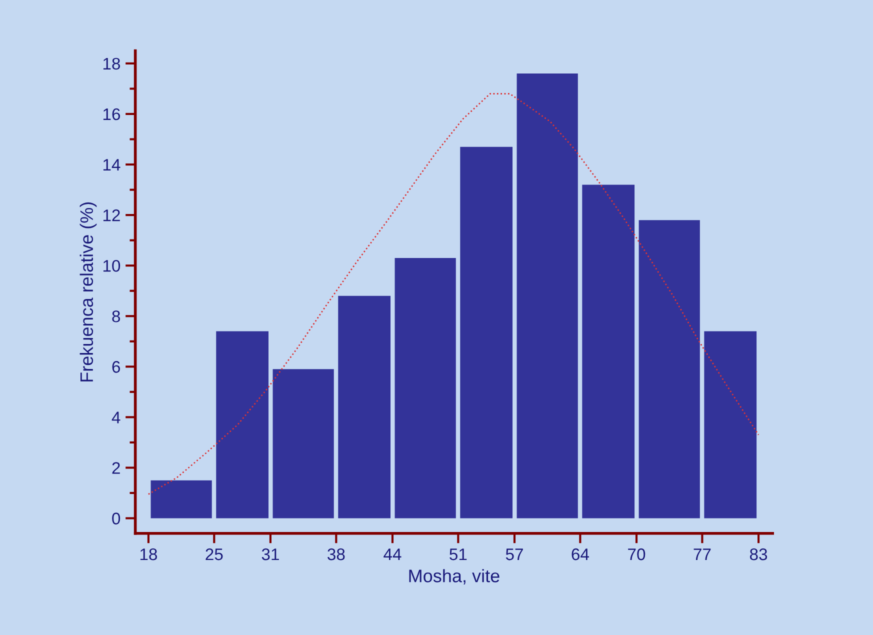  I want to click on y-tick-label: 16, so click(111, 114).